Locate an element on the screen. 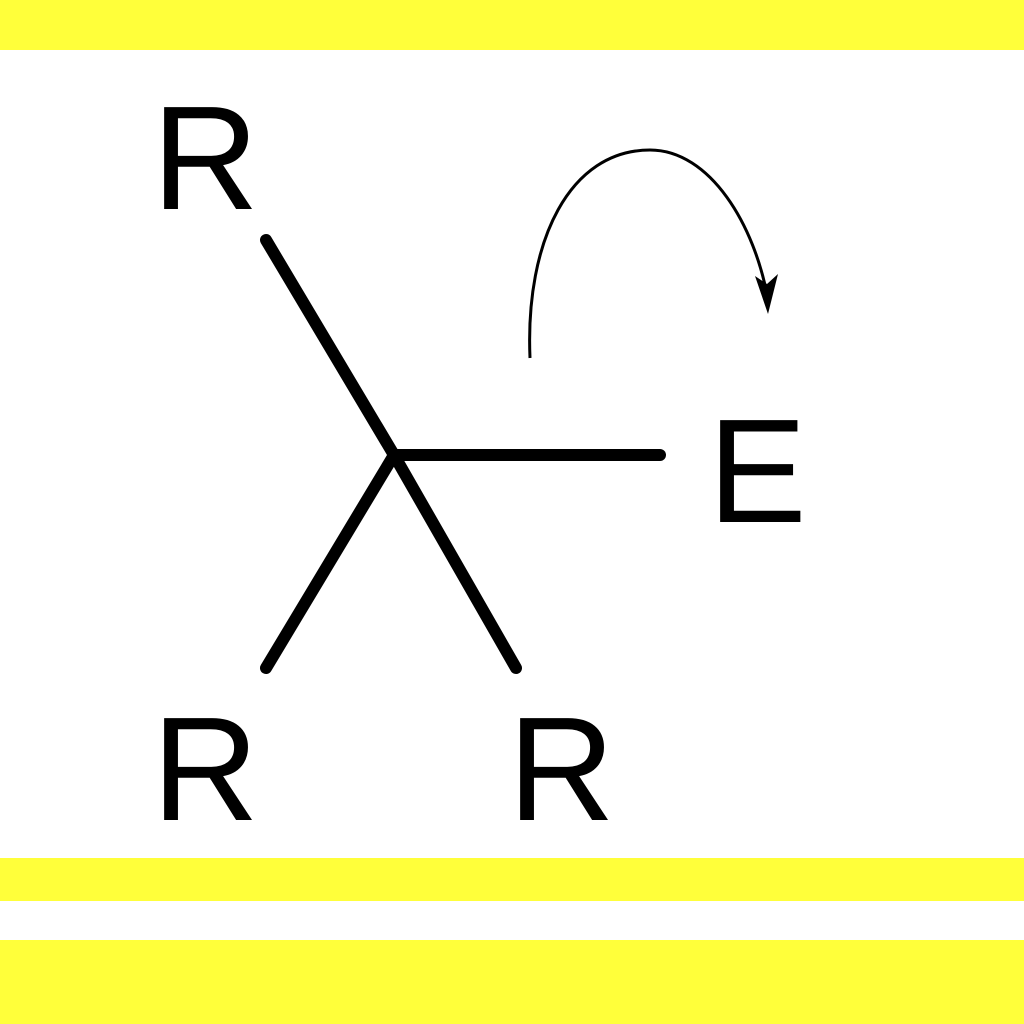 Image resolution: width=1024 pixels, height=1024 pixels. bond-to-top-left-r is located at coordinates (330, 347).